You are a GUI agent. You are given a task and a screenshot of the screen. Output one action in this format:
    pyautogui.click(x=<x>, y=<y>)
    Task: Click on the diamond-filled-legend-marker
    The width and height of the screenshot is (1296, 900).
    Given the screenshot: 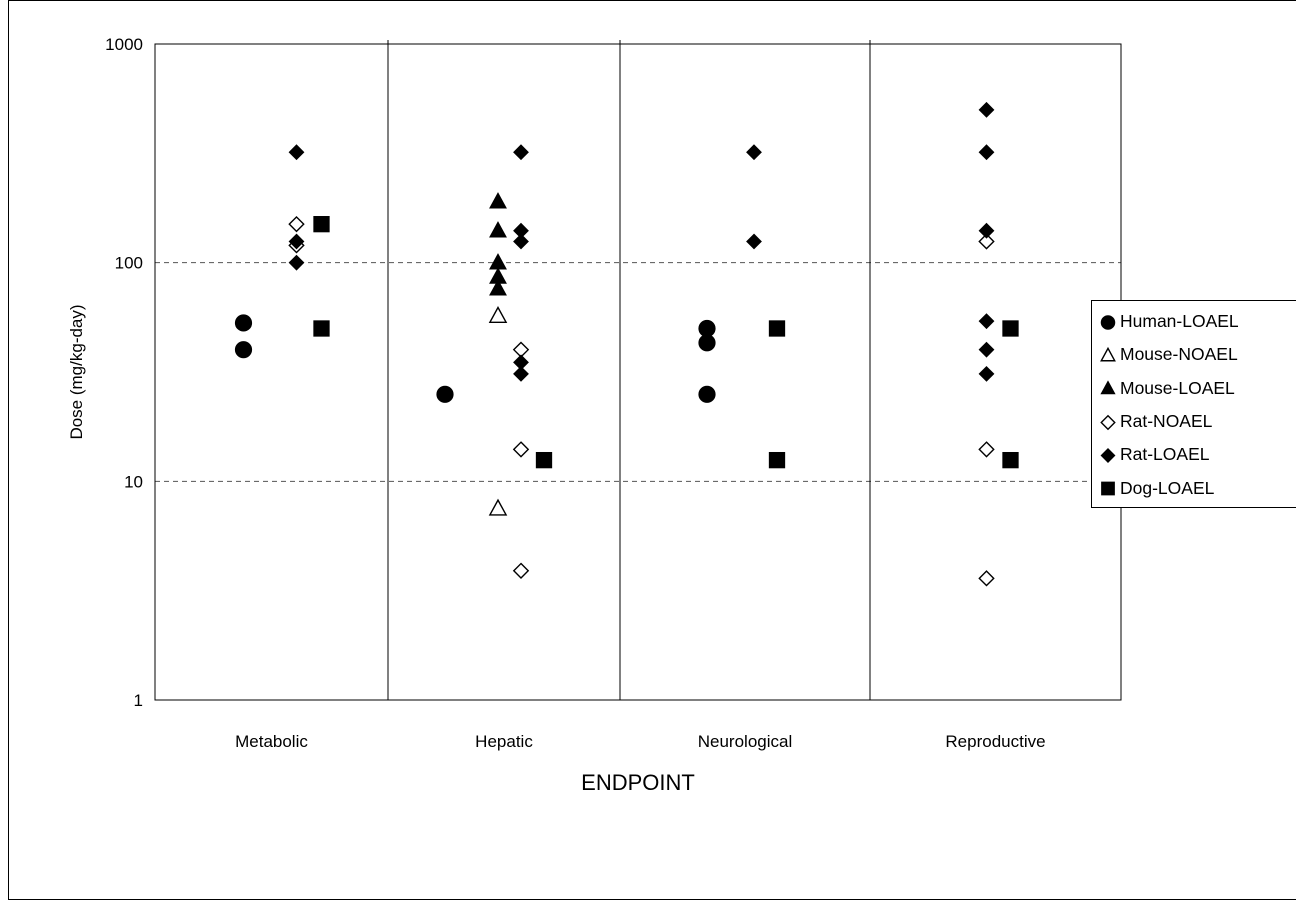 What is the action you would take?
    pyautogui.click(x=1108, y=455)
    